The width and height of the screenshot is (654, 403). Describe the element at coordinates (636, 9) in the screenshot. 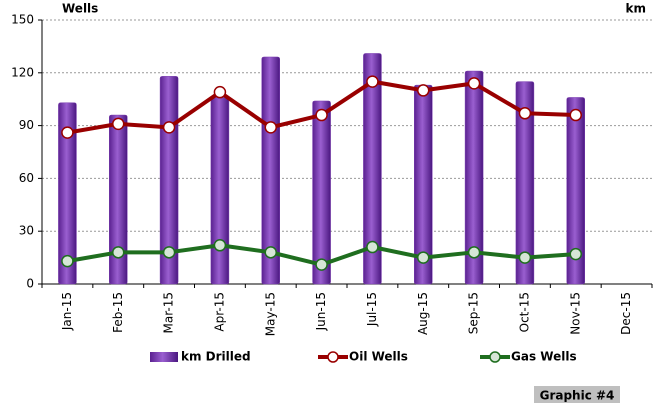

I see `y2-axis-label: km` at that location.